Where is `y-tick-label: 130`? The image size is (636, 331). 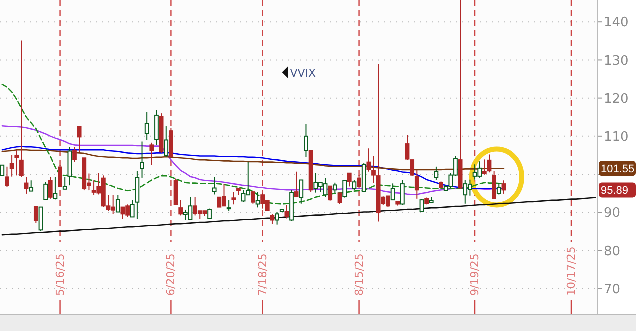 y-tick-label: 130 is located at coordinates (616, 61).